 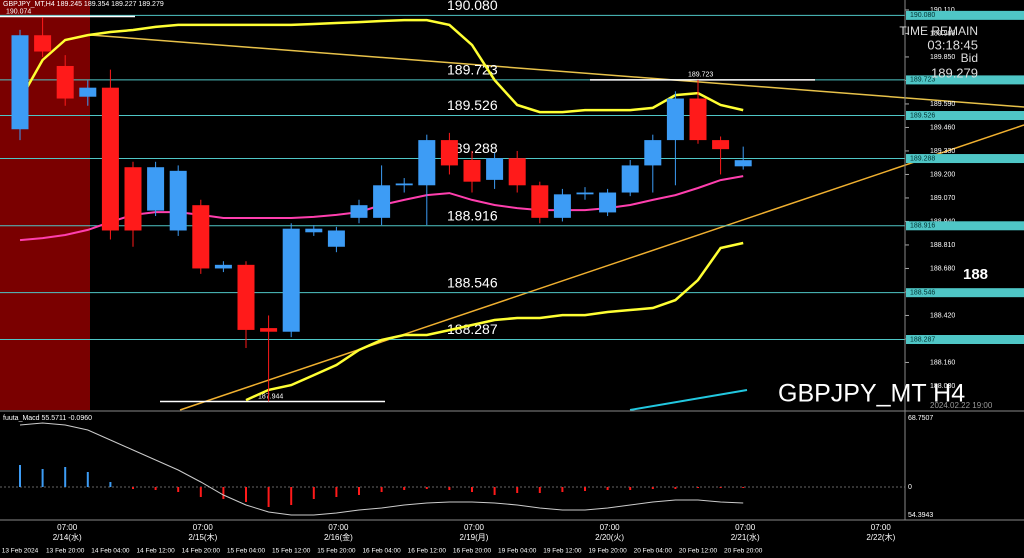 I want to click on overlay-line, so click(x=381, y=66).